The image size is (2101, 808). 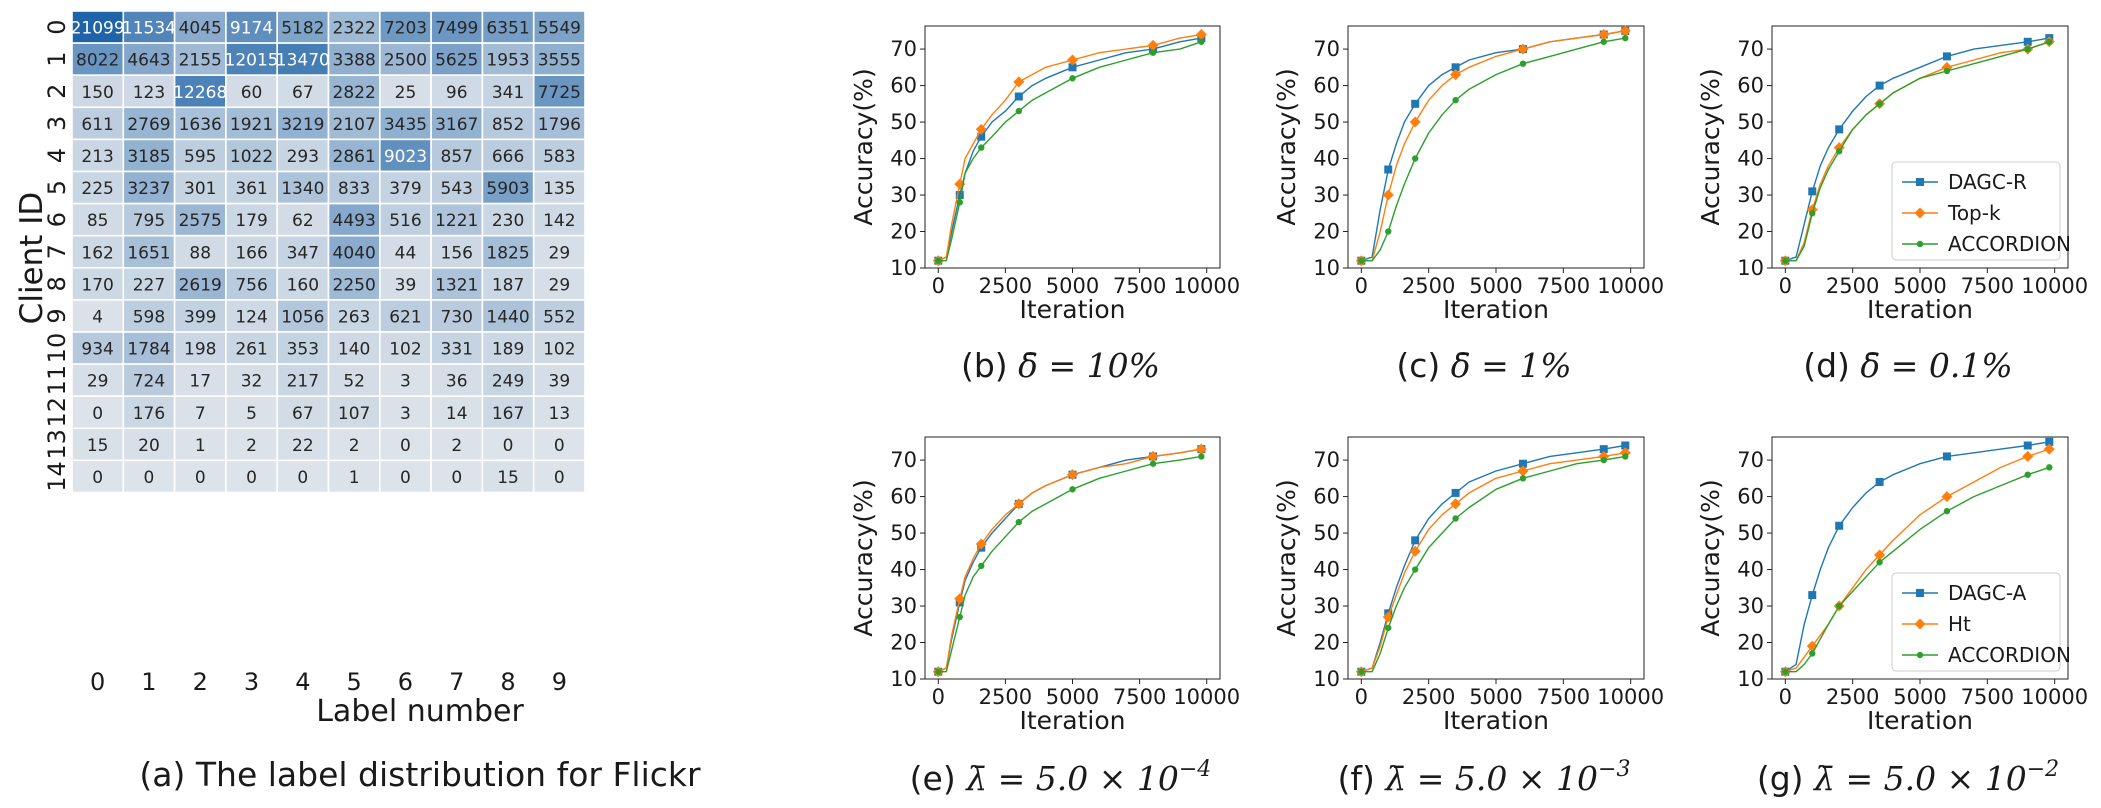 I want to click on y-tick-label: 40, so click(x=1750, y=570).